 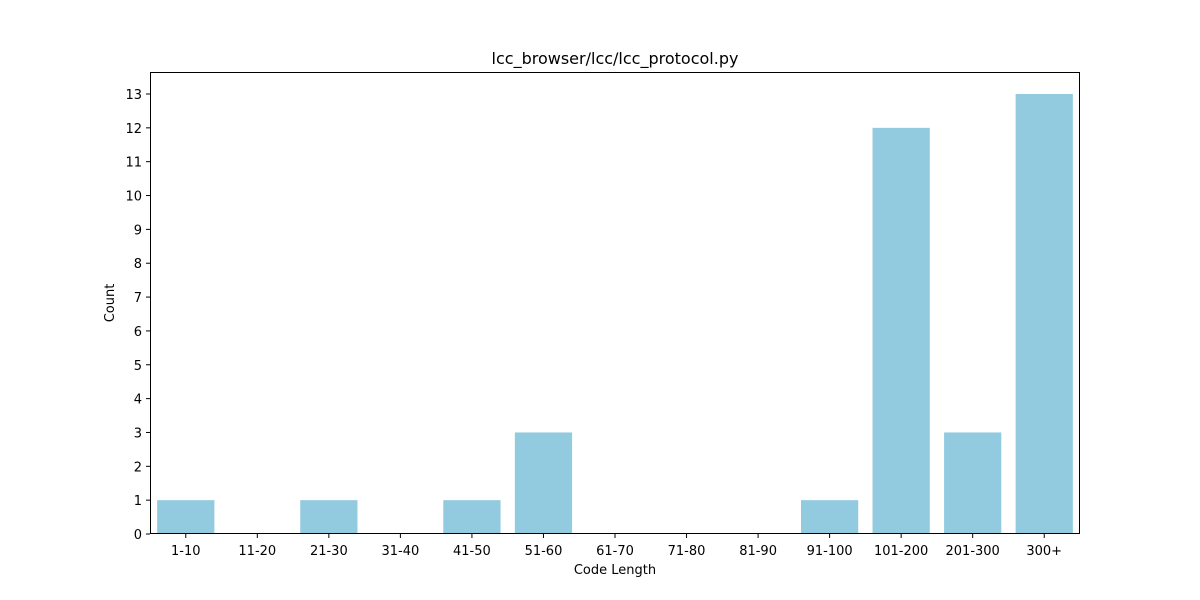 I want to click on y-tick-label: 9, so click(x=138, y=230).